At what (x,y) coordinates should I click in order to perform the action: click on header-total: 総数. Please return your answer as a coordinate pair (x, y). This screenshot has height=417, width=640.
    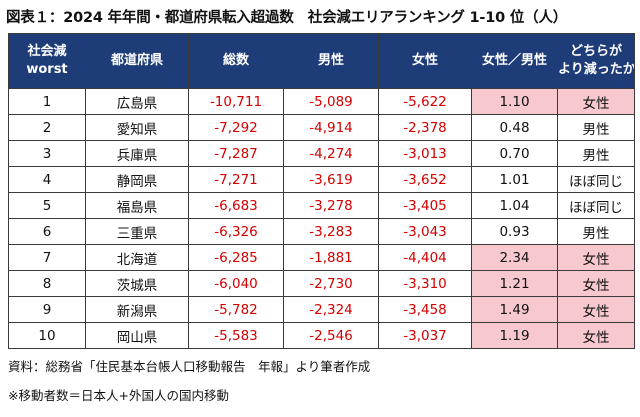
    Looking at the image, I should click on (236, 61).